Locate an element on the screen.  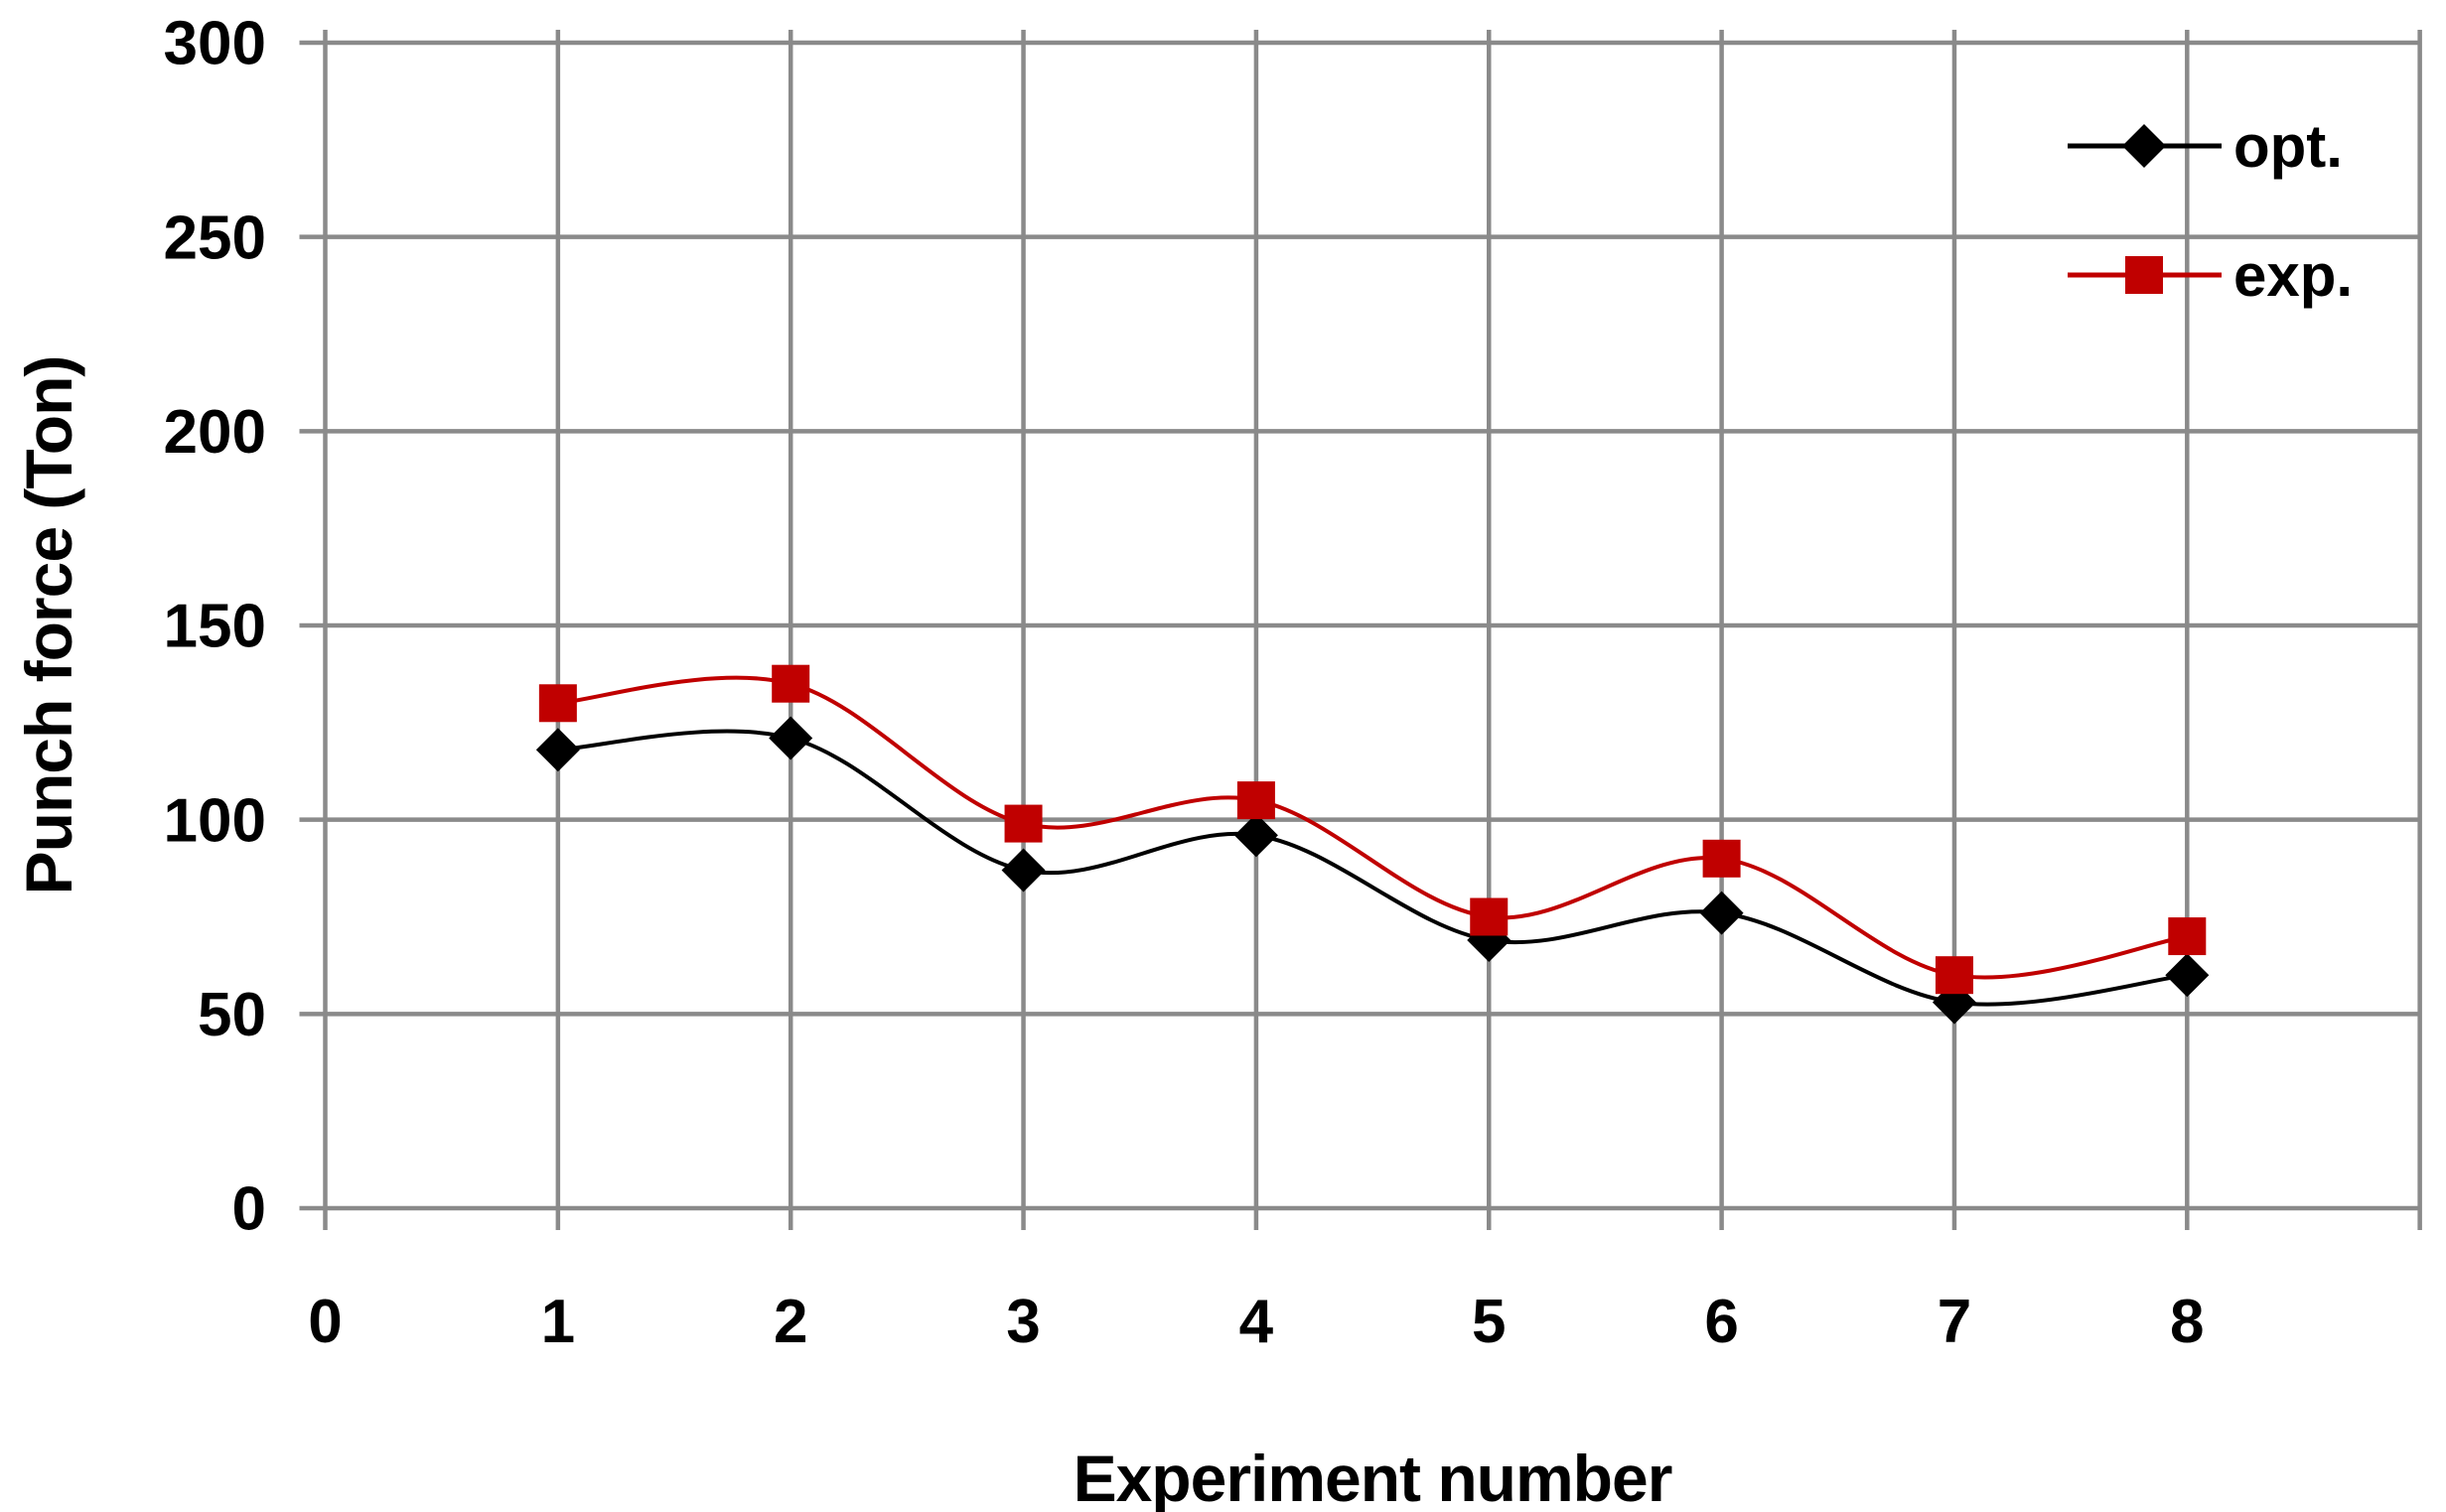
x-tick-label-0: 0 is located at coordinates (325, 1322).